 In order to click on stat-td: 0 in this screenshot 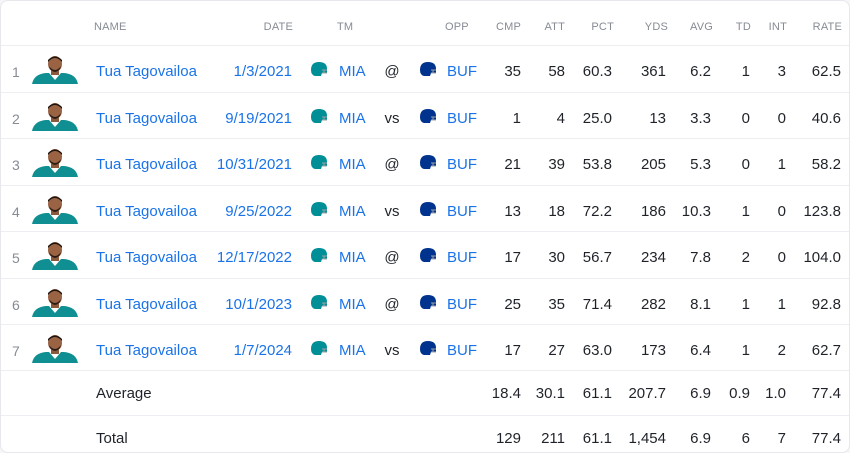, I will do `click(745, 118)`.